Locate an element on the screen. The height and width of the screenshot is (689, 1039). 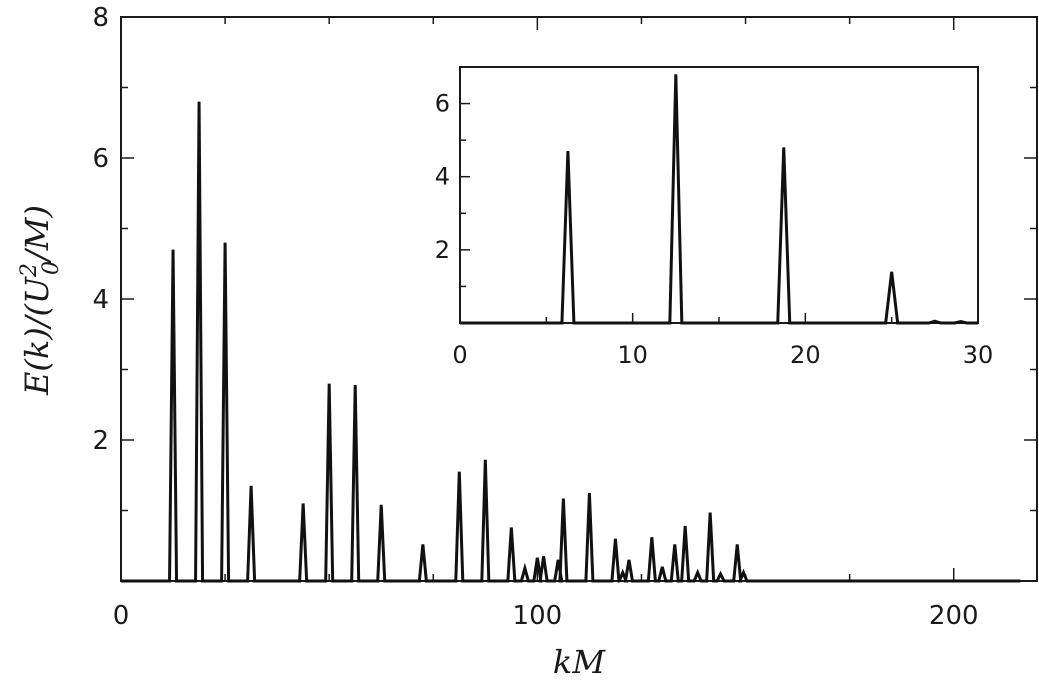
x-axis-title: kM is located at coordinates (579, 662).